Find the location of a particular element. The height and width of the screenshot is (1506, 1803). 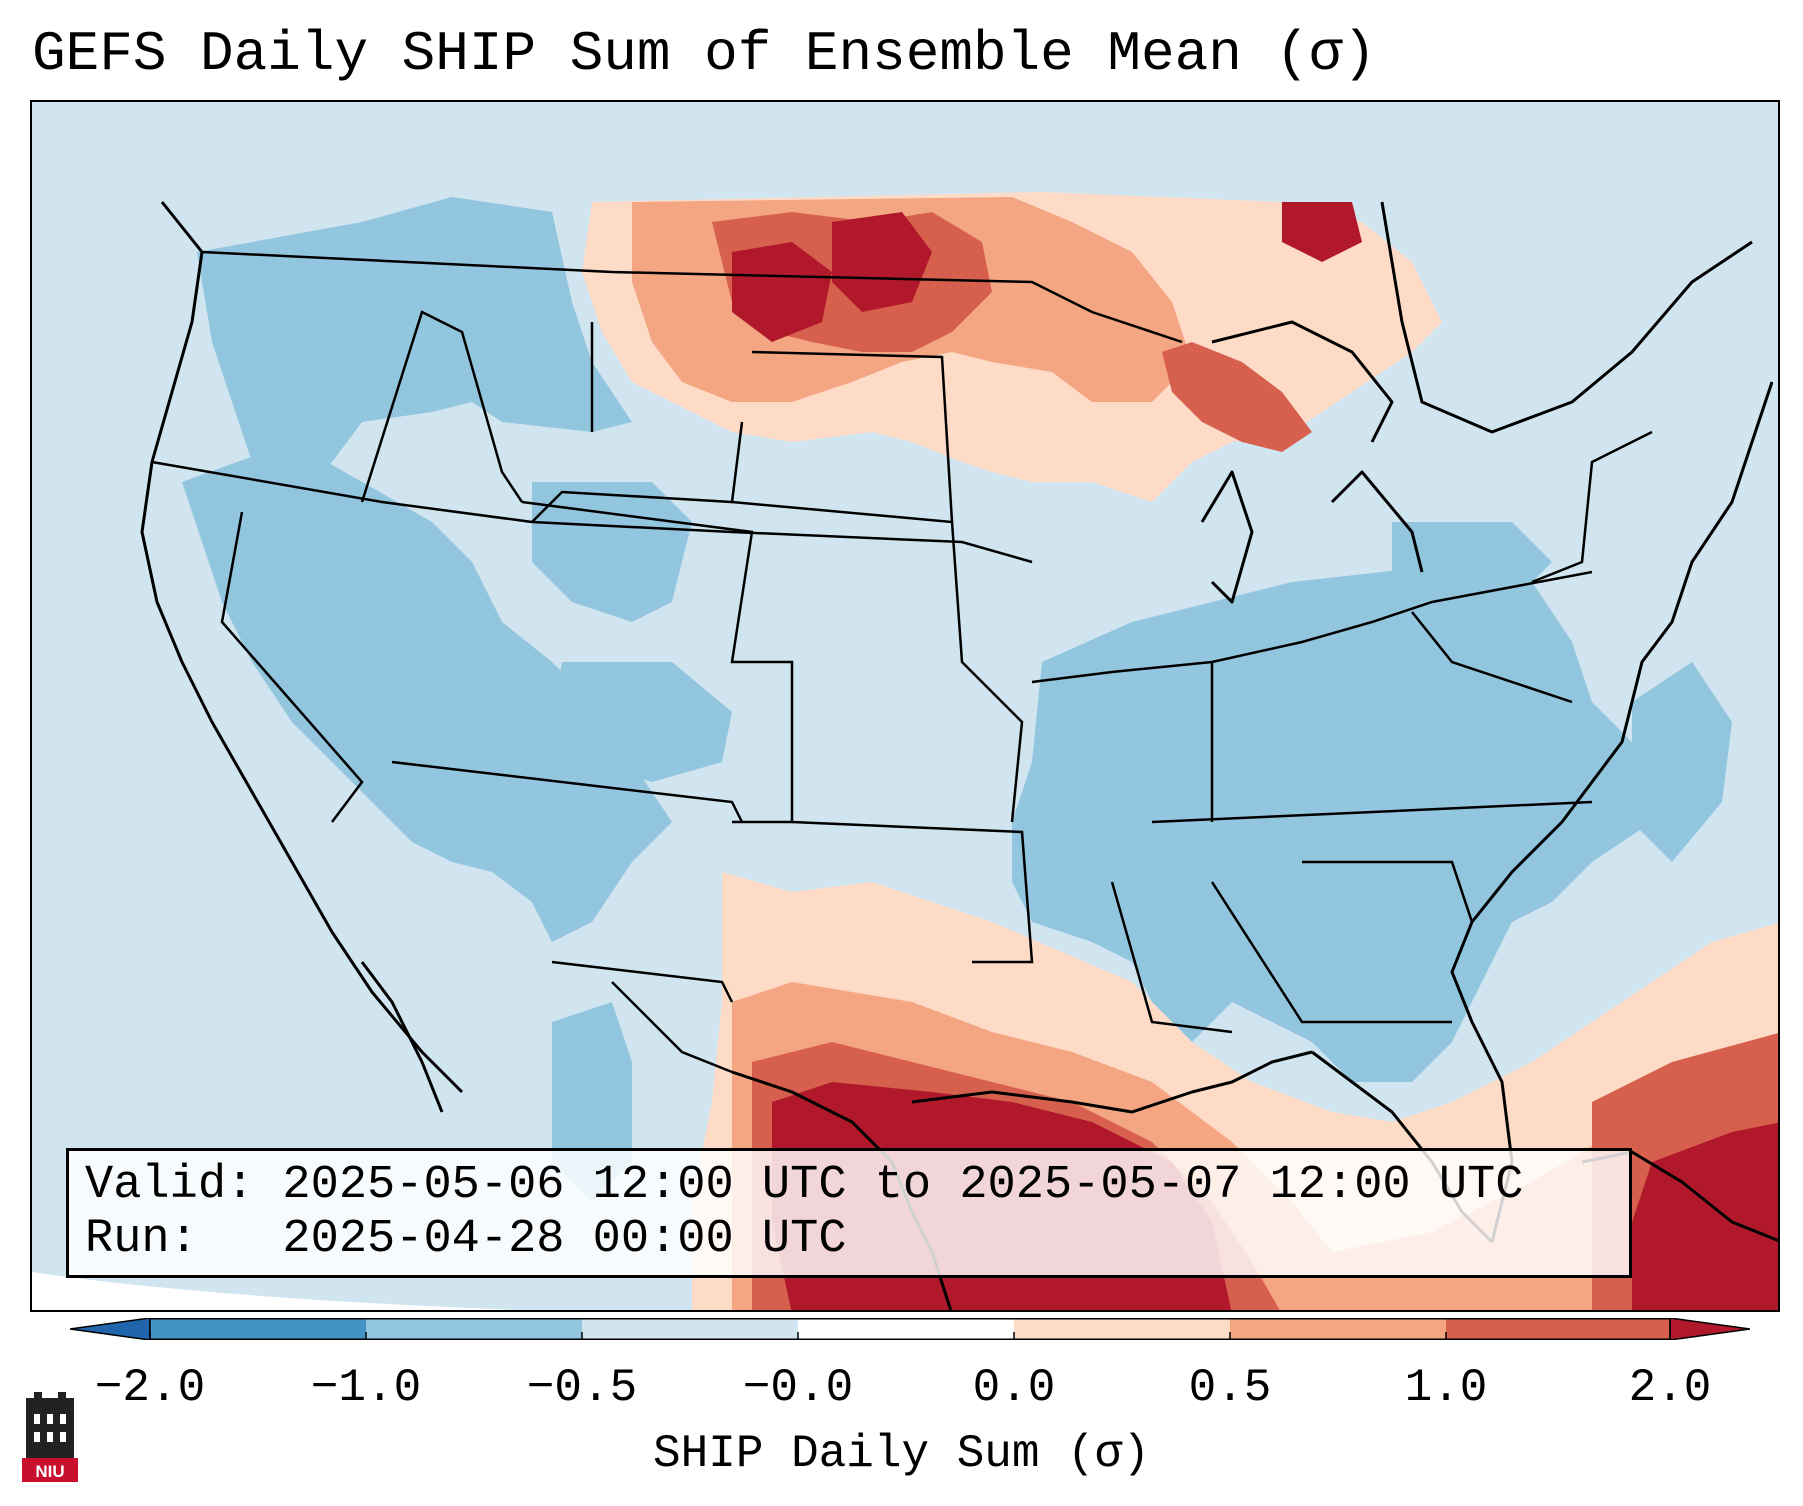

colorbar-tick-label: 0.5 is located at coordinates (1230, 1388).